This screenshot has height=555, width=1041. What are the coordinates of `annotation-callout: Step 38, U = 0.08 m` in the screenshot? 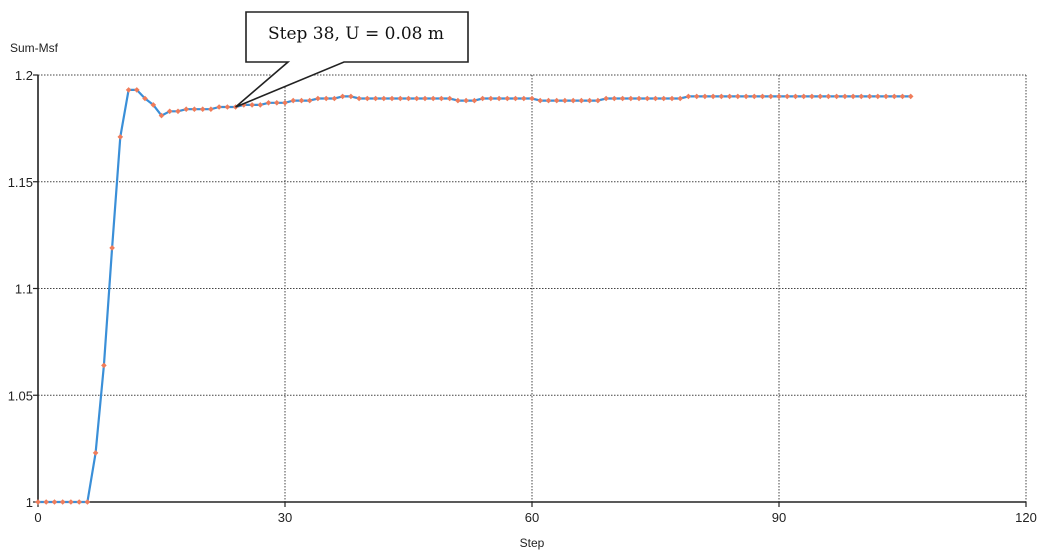 It's located at (352, 59).